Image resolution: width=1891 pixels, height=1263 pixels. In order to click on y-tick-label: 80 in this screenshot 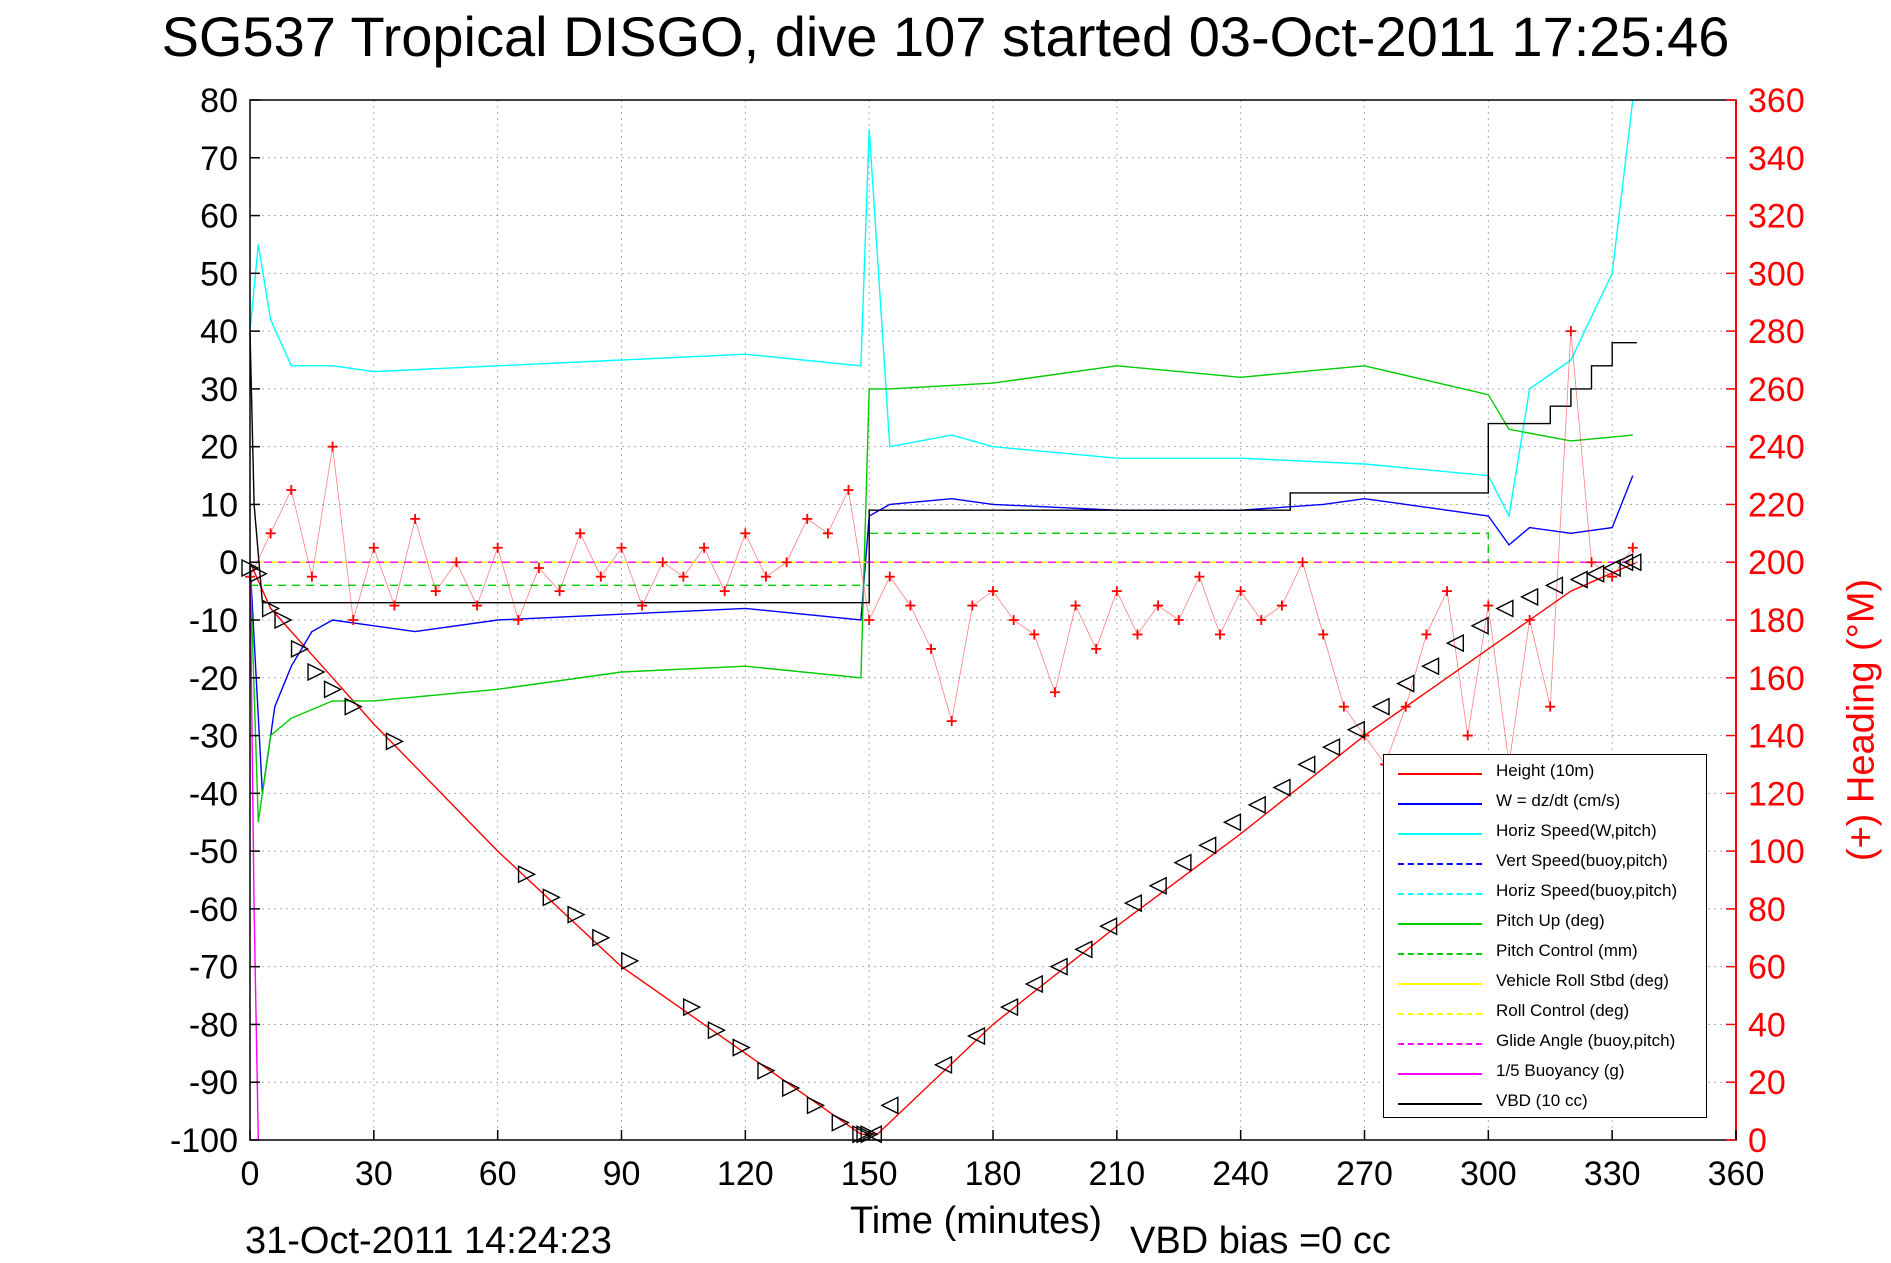, I will do `click(219, 101)`.